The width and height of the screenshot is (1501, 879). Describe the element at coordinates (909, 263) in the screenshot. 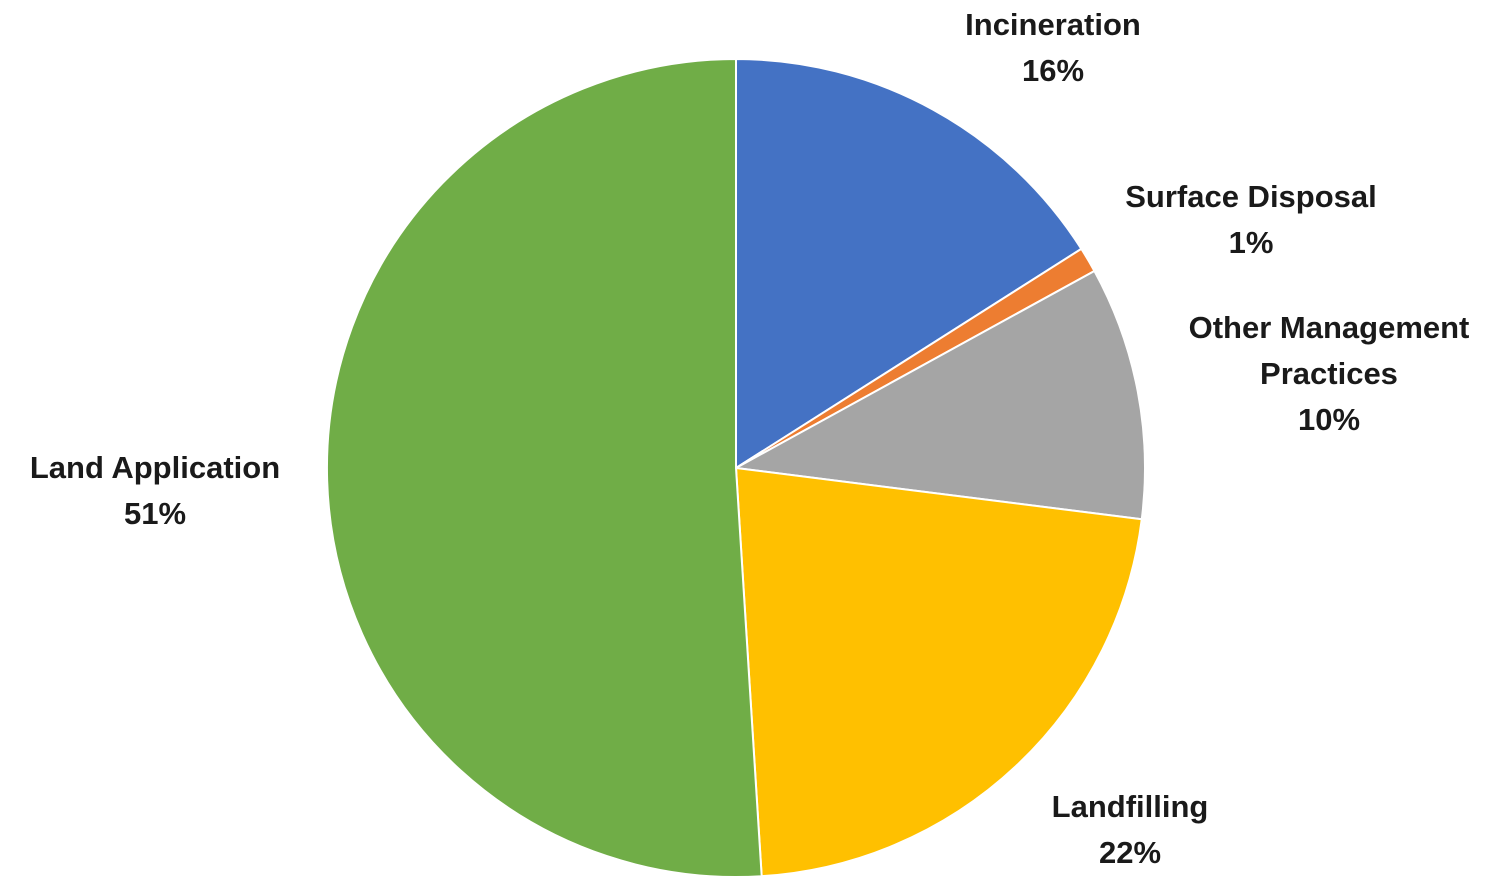

I see `pie-slice-incineration` at that location.